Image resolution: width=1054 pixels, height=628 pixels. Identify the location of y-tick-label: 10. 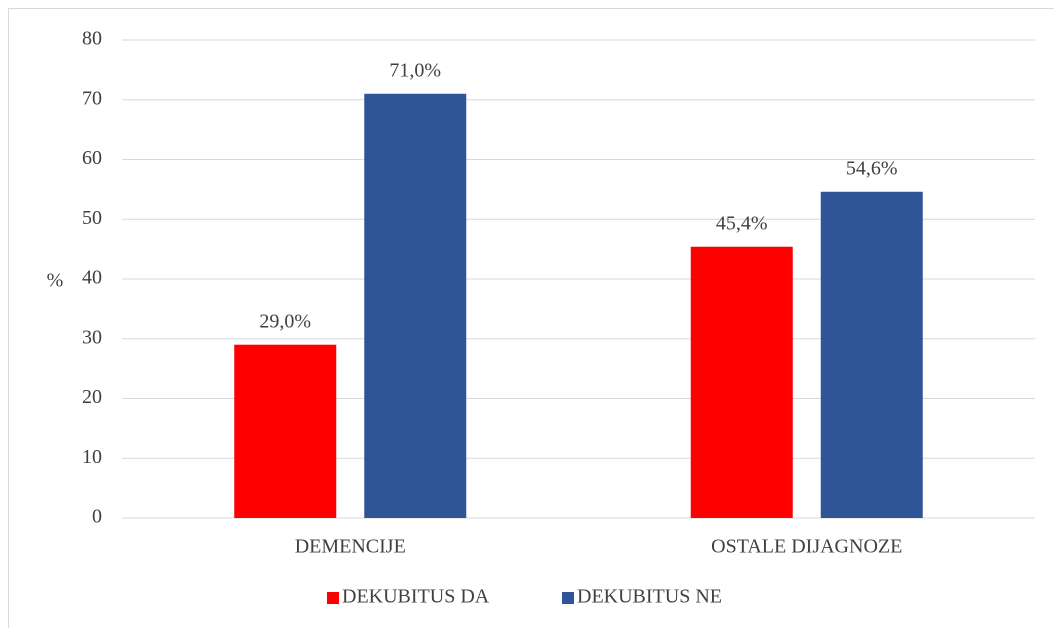
(92, 457).